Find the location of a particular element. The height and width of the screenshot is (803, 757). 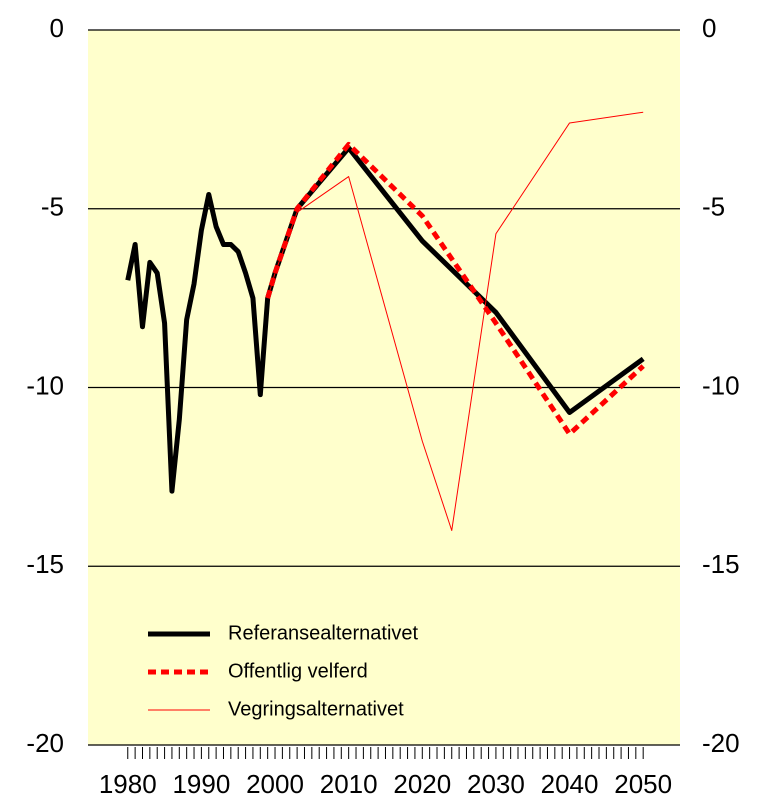

x-tick-label: 2030 is located at coordinates (496, 784).